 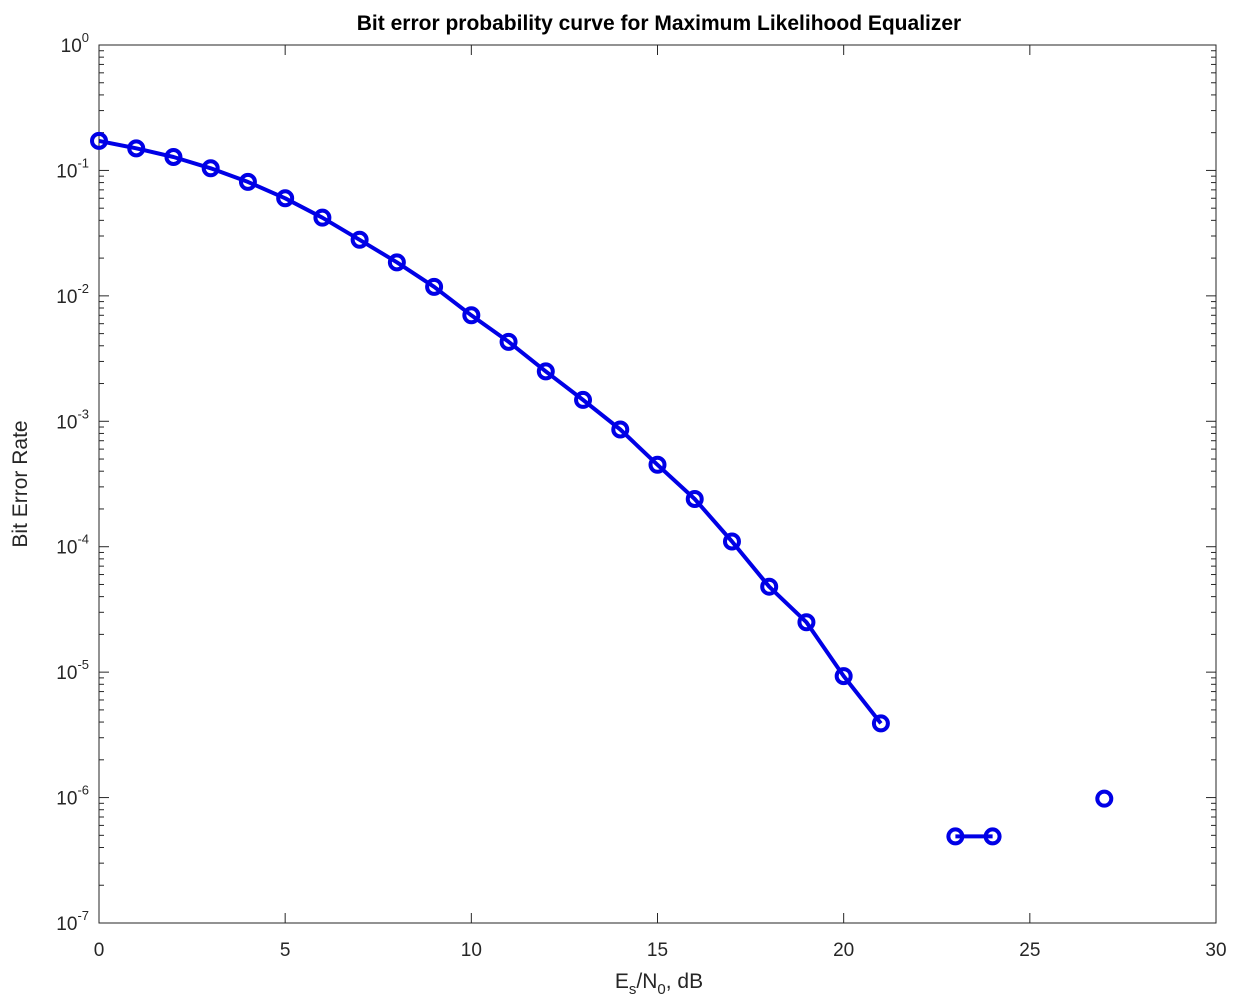 What do you see at coordinates (471, 950) in the screenshot?
I see `x-tick-label: 10` at bounding box center [471, 950].